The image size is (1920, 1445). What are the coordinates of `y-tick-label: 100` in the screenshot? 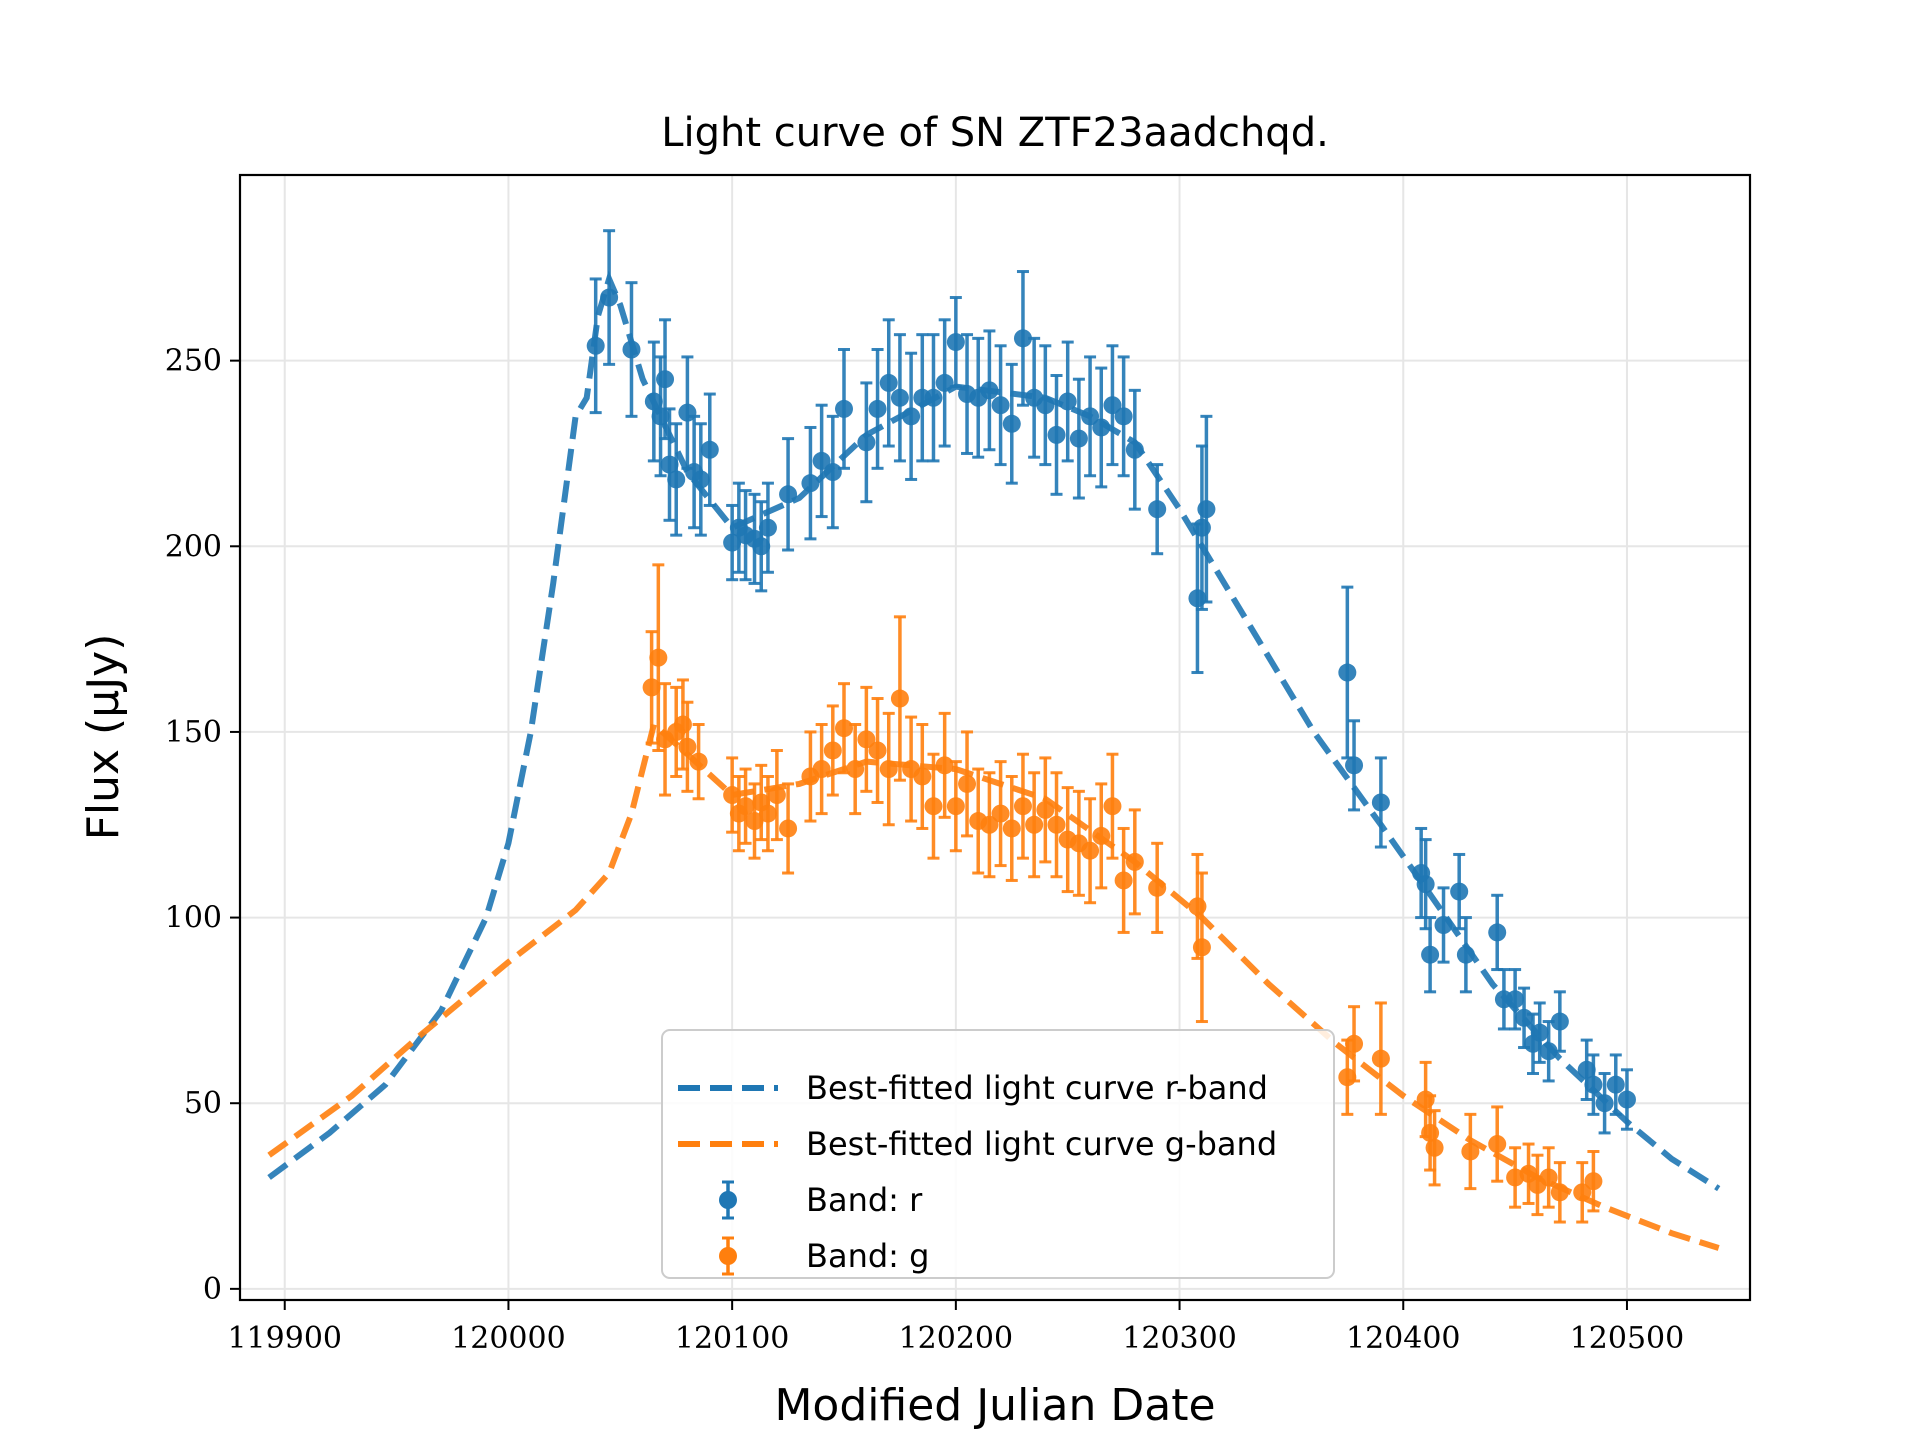 It's located at (193, 918).